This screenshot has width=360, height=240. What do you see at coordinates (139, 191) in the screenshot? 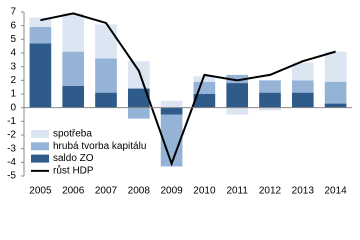
I see `x-tick-label: 2008` at bounding box center [139, 191].